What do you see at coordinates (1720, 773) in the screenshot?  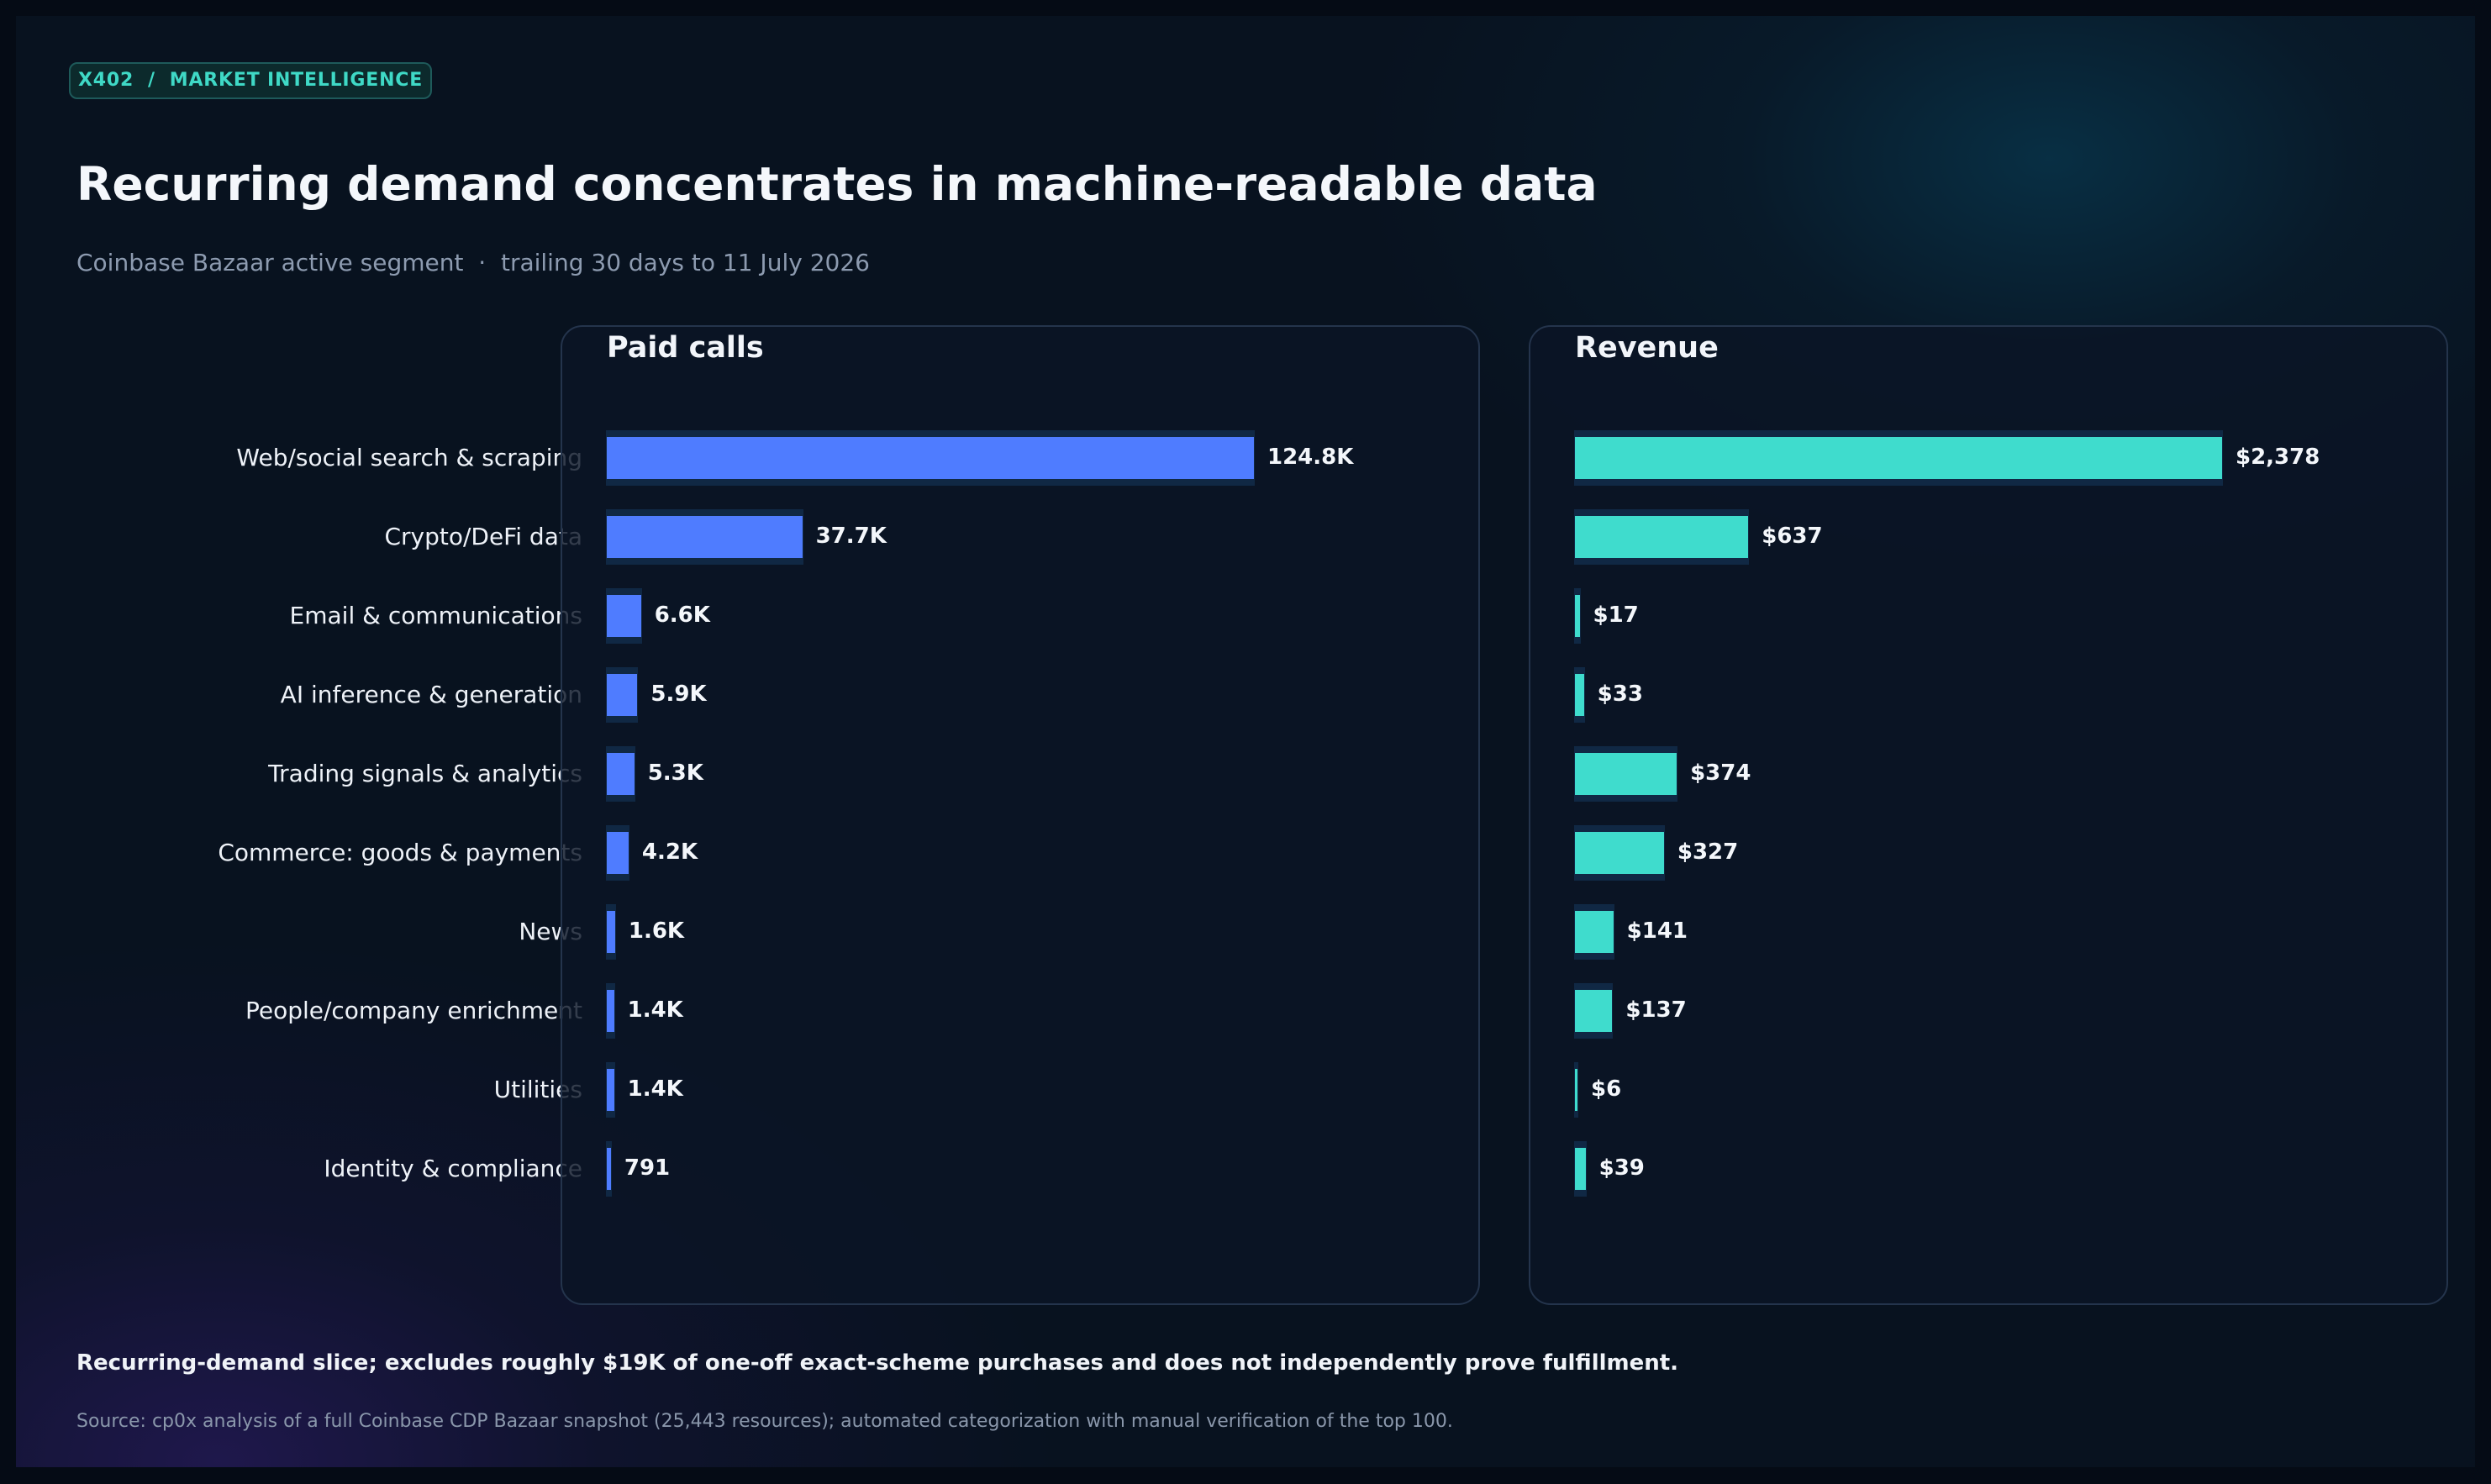 I see `revenue-value-label: $374` at bounding box center [1720, 773].